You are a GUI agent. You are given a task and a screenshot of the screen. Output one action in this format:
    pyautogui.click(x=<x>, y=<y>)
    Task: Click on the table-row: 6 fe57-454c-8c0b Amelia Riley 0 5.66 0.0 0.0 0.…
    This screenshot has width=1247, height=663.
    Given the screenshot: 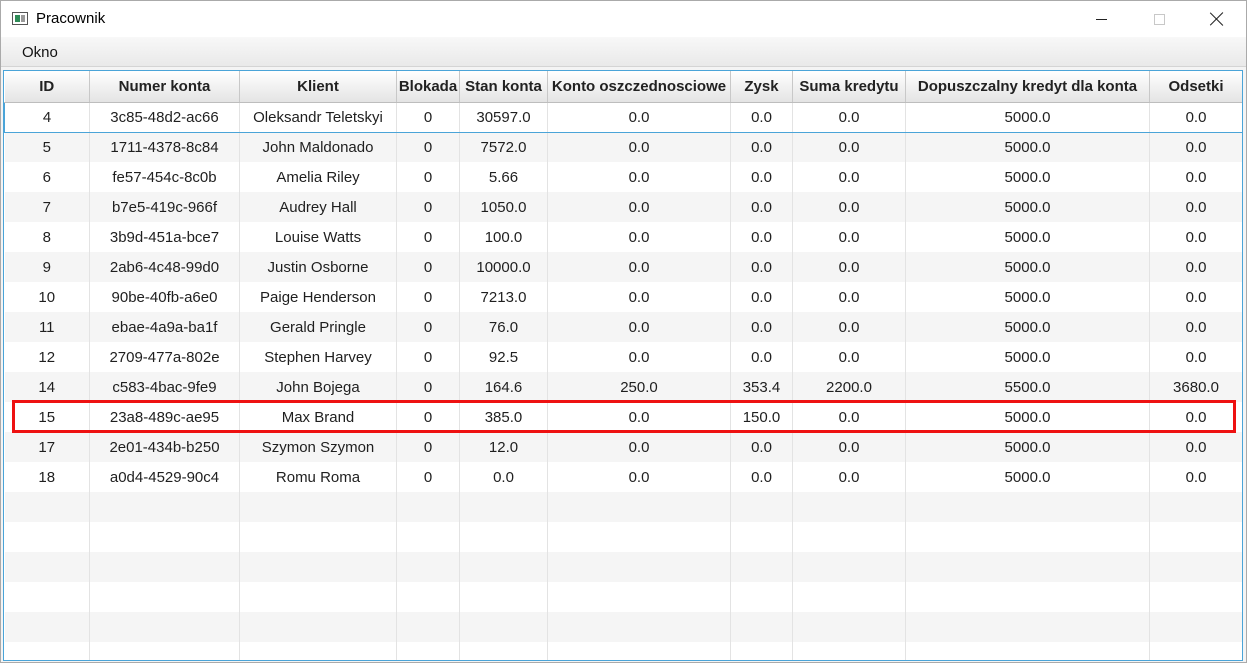 What is the action you would take?
    pyautogui.click(x=623, y=177)
    